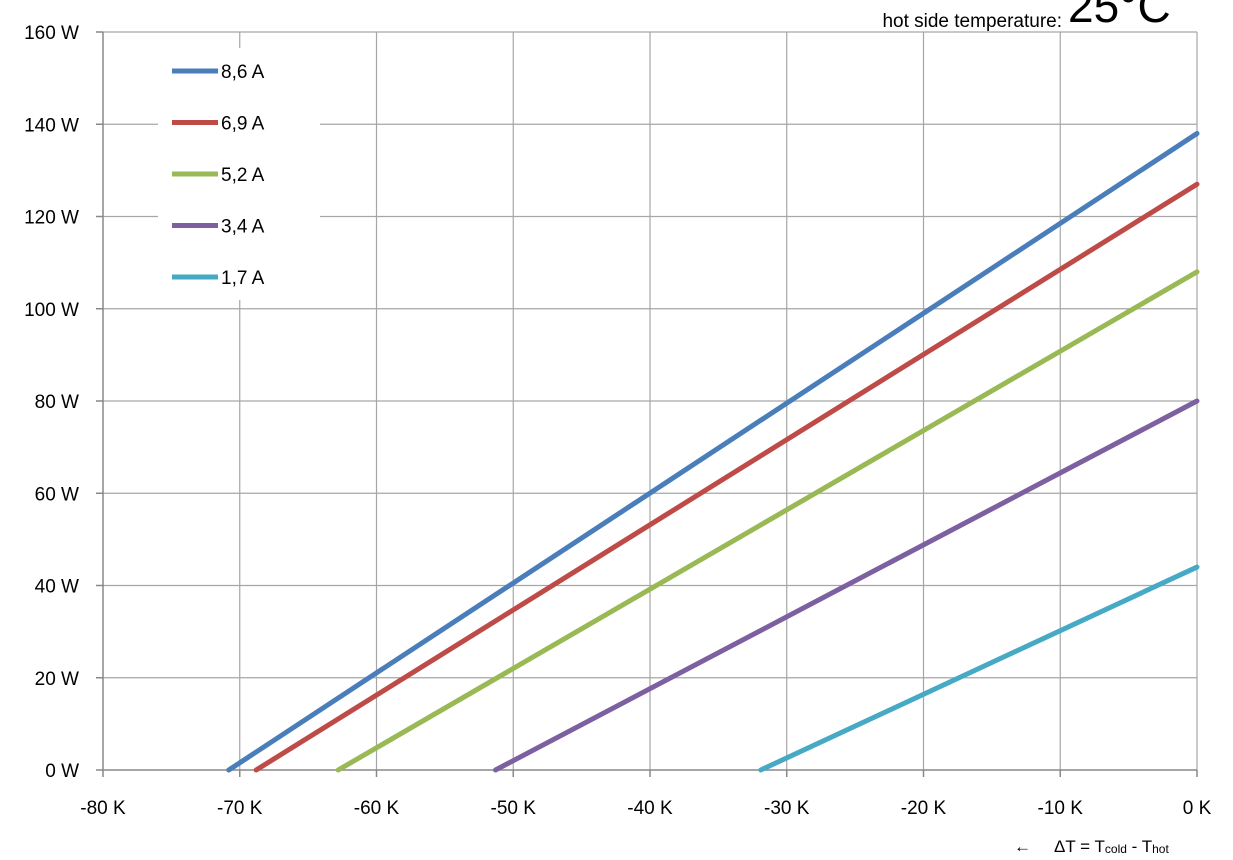 The image size is (1233, 860). I want to click on x-tick-label: -60 K, so click(377, 808).